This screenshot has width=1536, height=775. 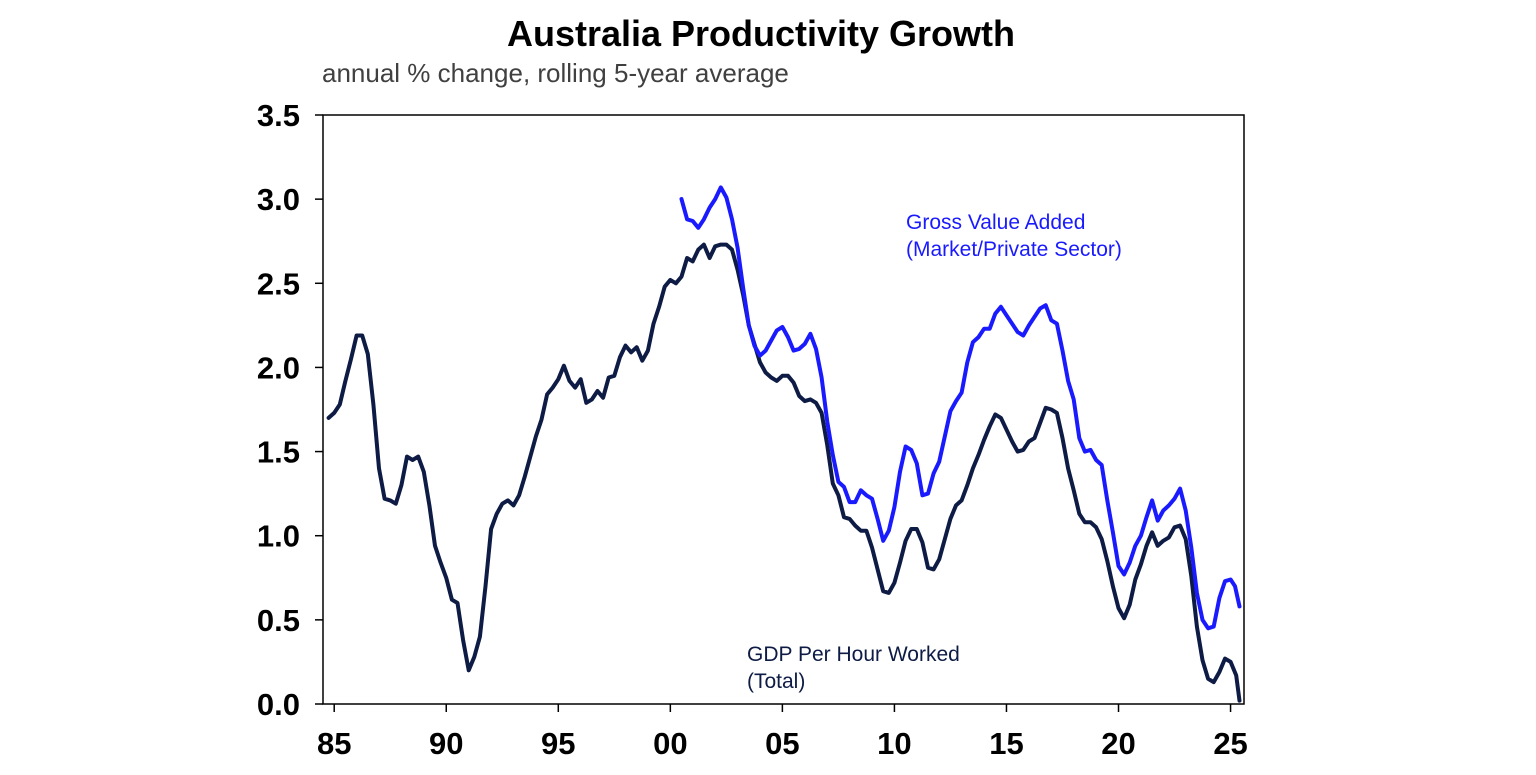 What do you see at coordinates (334, 743) in the screenshot?
I see `x-tick-label: 85` at bounding box center [334, 743].